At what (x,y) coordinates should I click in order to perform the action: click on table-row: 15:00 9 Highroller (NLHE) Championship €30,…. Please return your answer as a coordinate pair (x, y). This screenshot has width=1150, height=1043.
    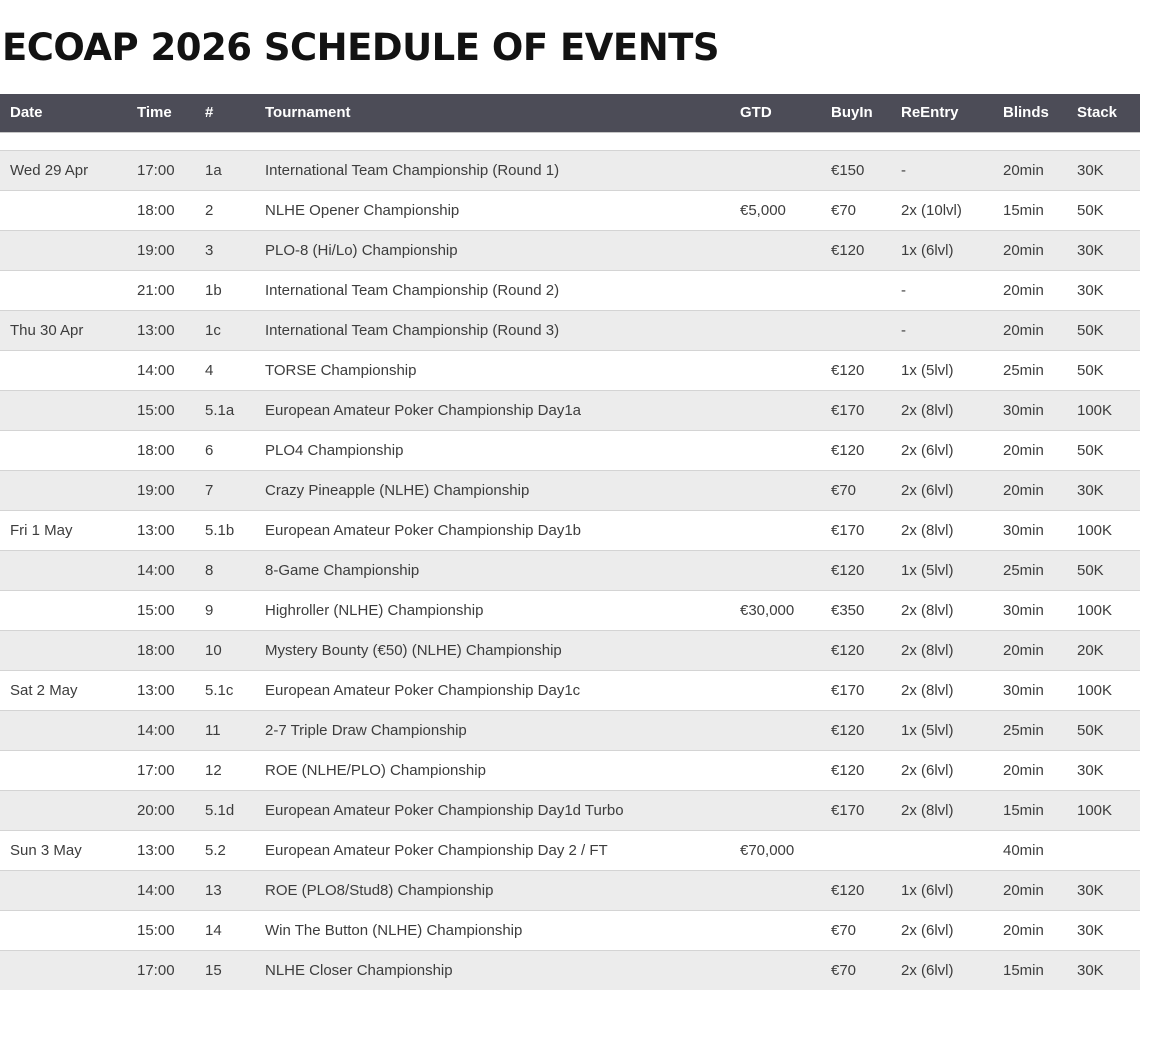
    Looking at the image, I should click on (570, 609).